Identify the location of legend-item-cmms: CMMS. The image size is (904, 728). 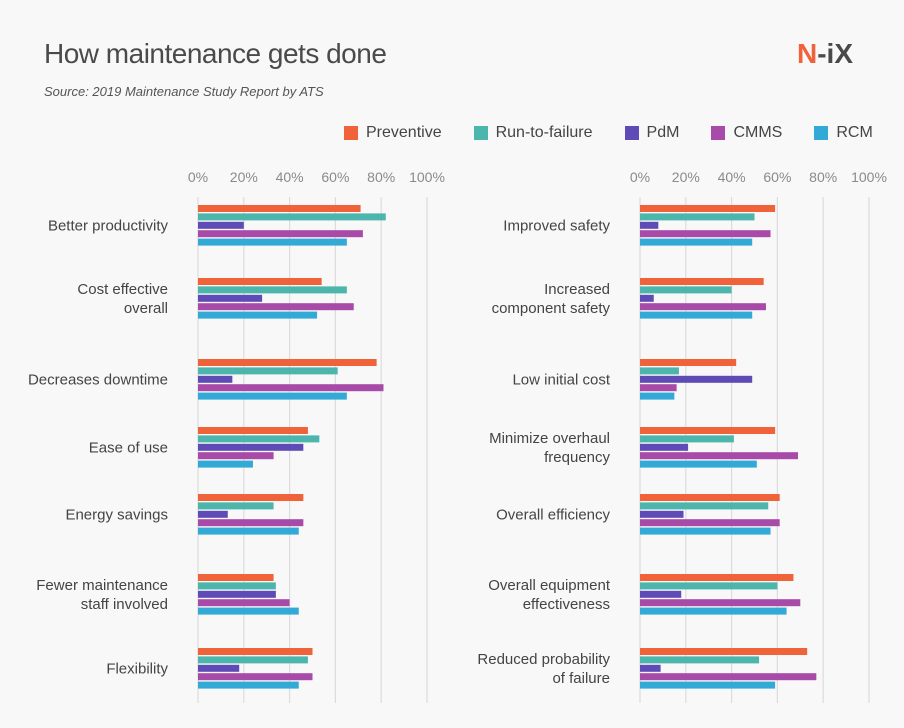
(746, 133).